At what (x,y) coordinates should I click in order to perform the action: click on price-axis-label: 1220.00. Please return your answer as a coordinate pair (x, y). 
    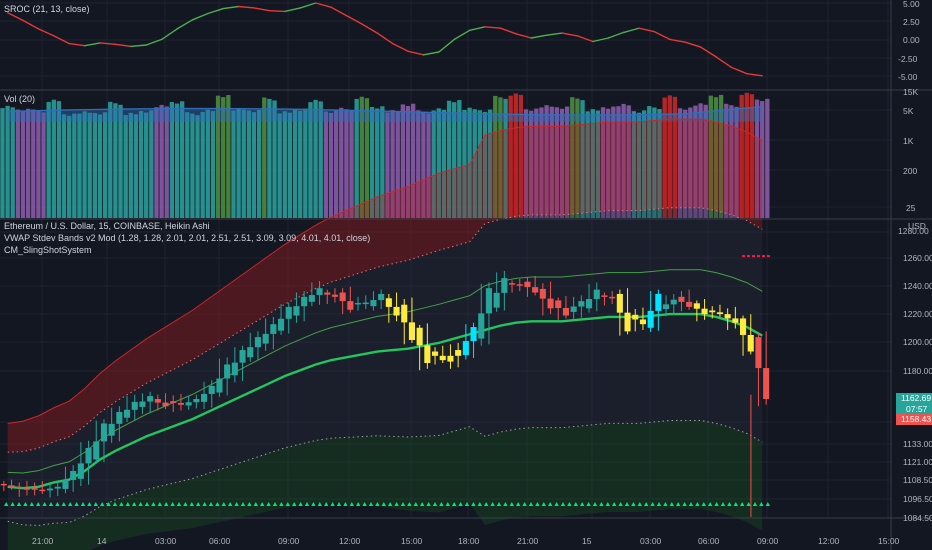
    Looking at the image, I should click on (917, 314).